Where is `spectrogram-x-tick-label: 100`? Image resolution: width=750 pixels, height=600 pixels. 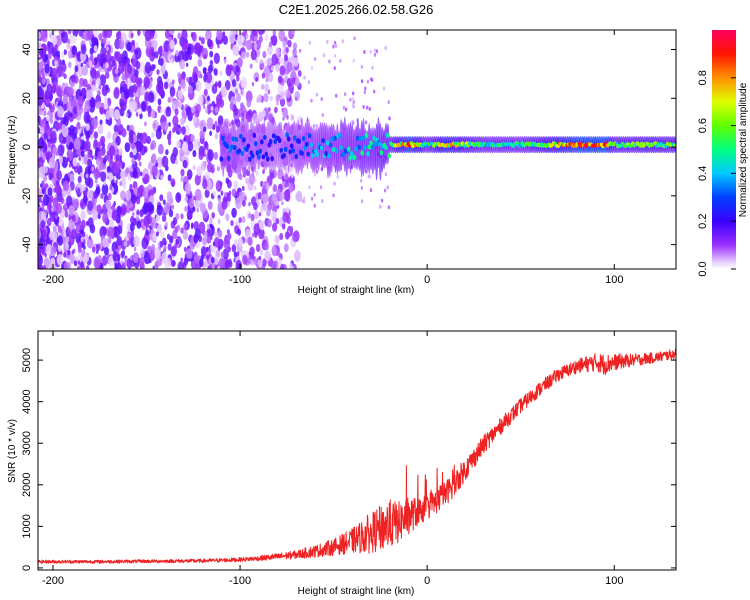 spectrogram-x-tick-label: 100 is located at coordinates (614, 280).